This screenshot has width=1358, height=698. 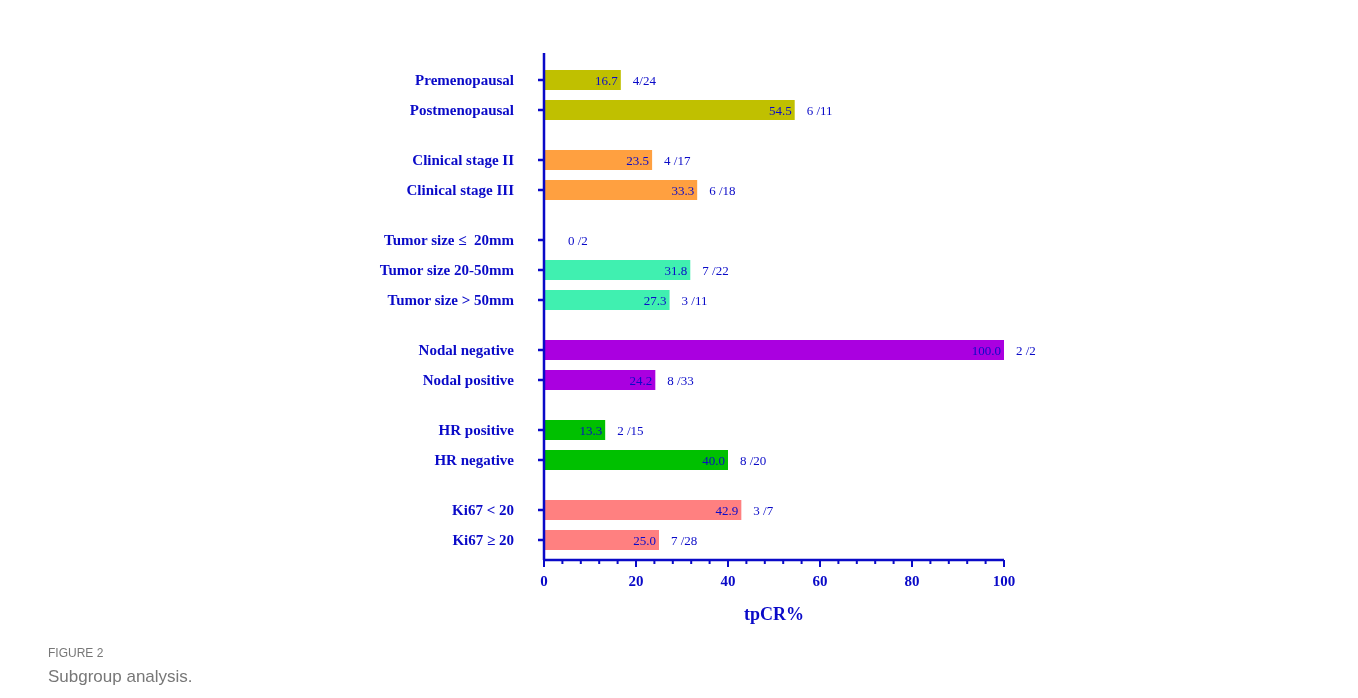 What do you see at coordinates (483, 510) in the screenshot?
I see `y-tick-label: Ki67 < 20` at bounding box center [483, 510].